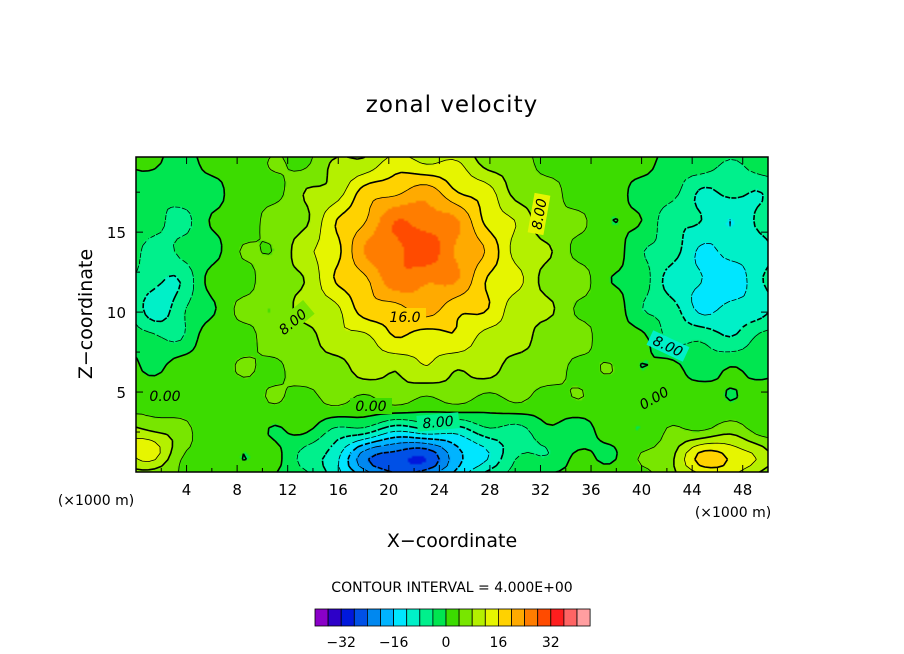 The width and height of the screenshot is (904, 654). Describe the element at coordinates (237, 490) in the screenshot. I see `x-tick-label: 8` at that location.